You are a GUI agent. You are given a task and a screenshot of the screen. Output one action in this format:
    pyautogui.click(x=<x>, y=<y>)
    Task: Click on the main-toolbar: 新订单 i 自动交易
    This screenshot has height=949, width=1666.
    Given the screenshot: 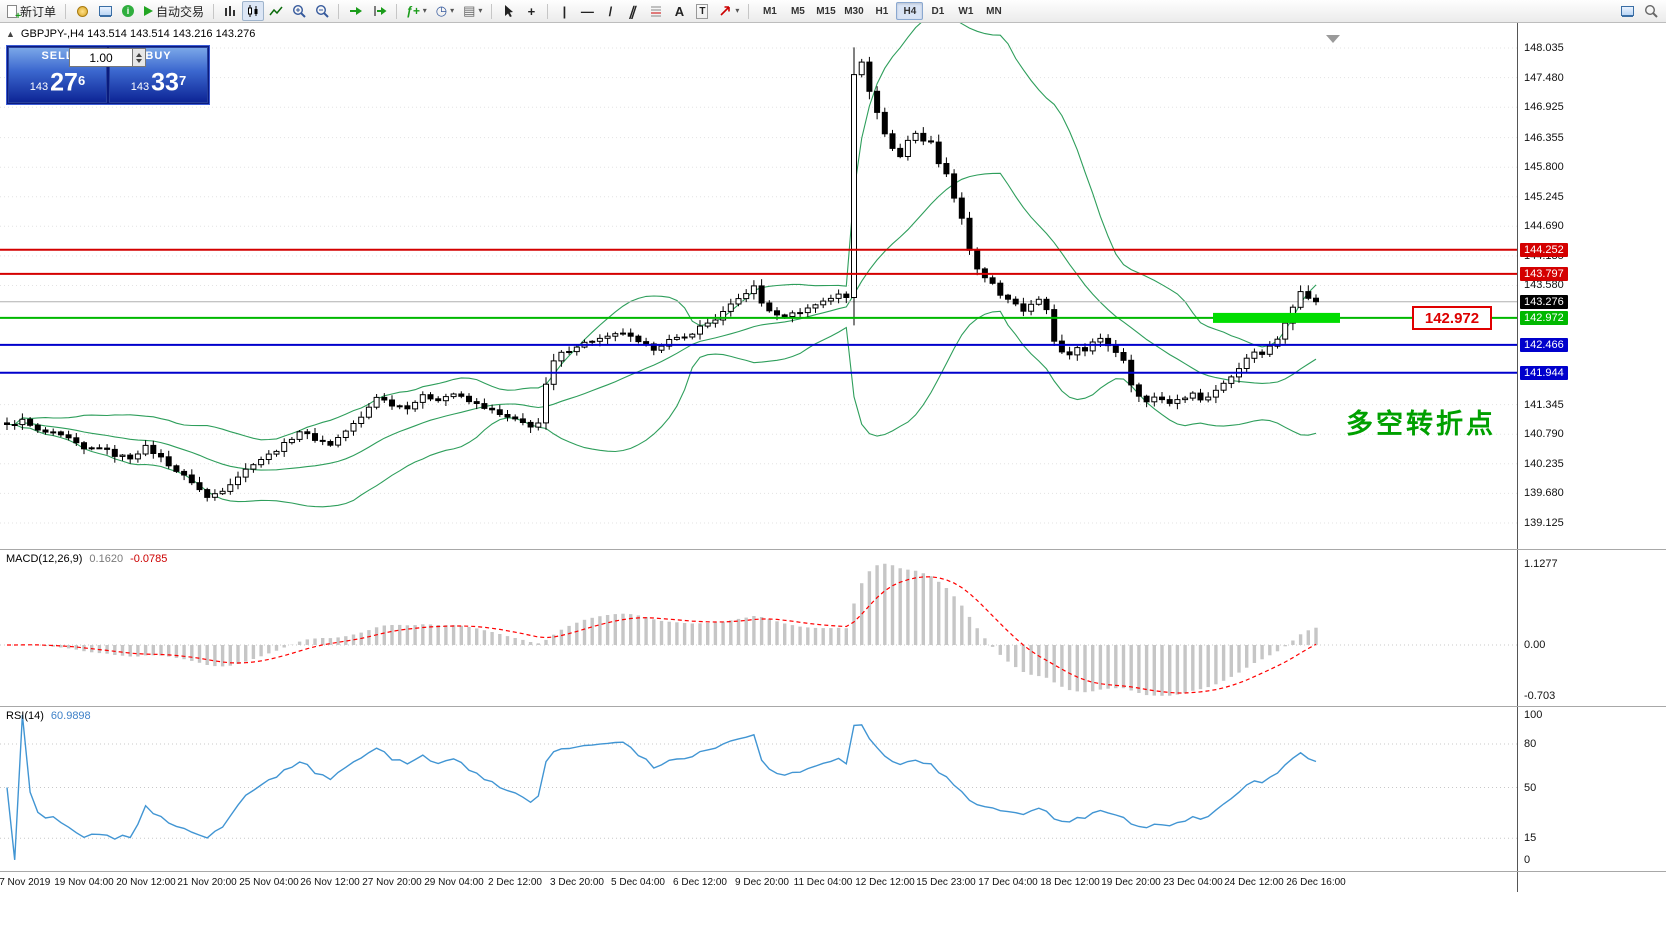 What is the action you would take?
    pyautogui.click(x=833, y=11)
    